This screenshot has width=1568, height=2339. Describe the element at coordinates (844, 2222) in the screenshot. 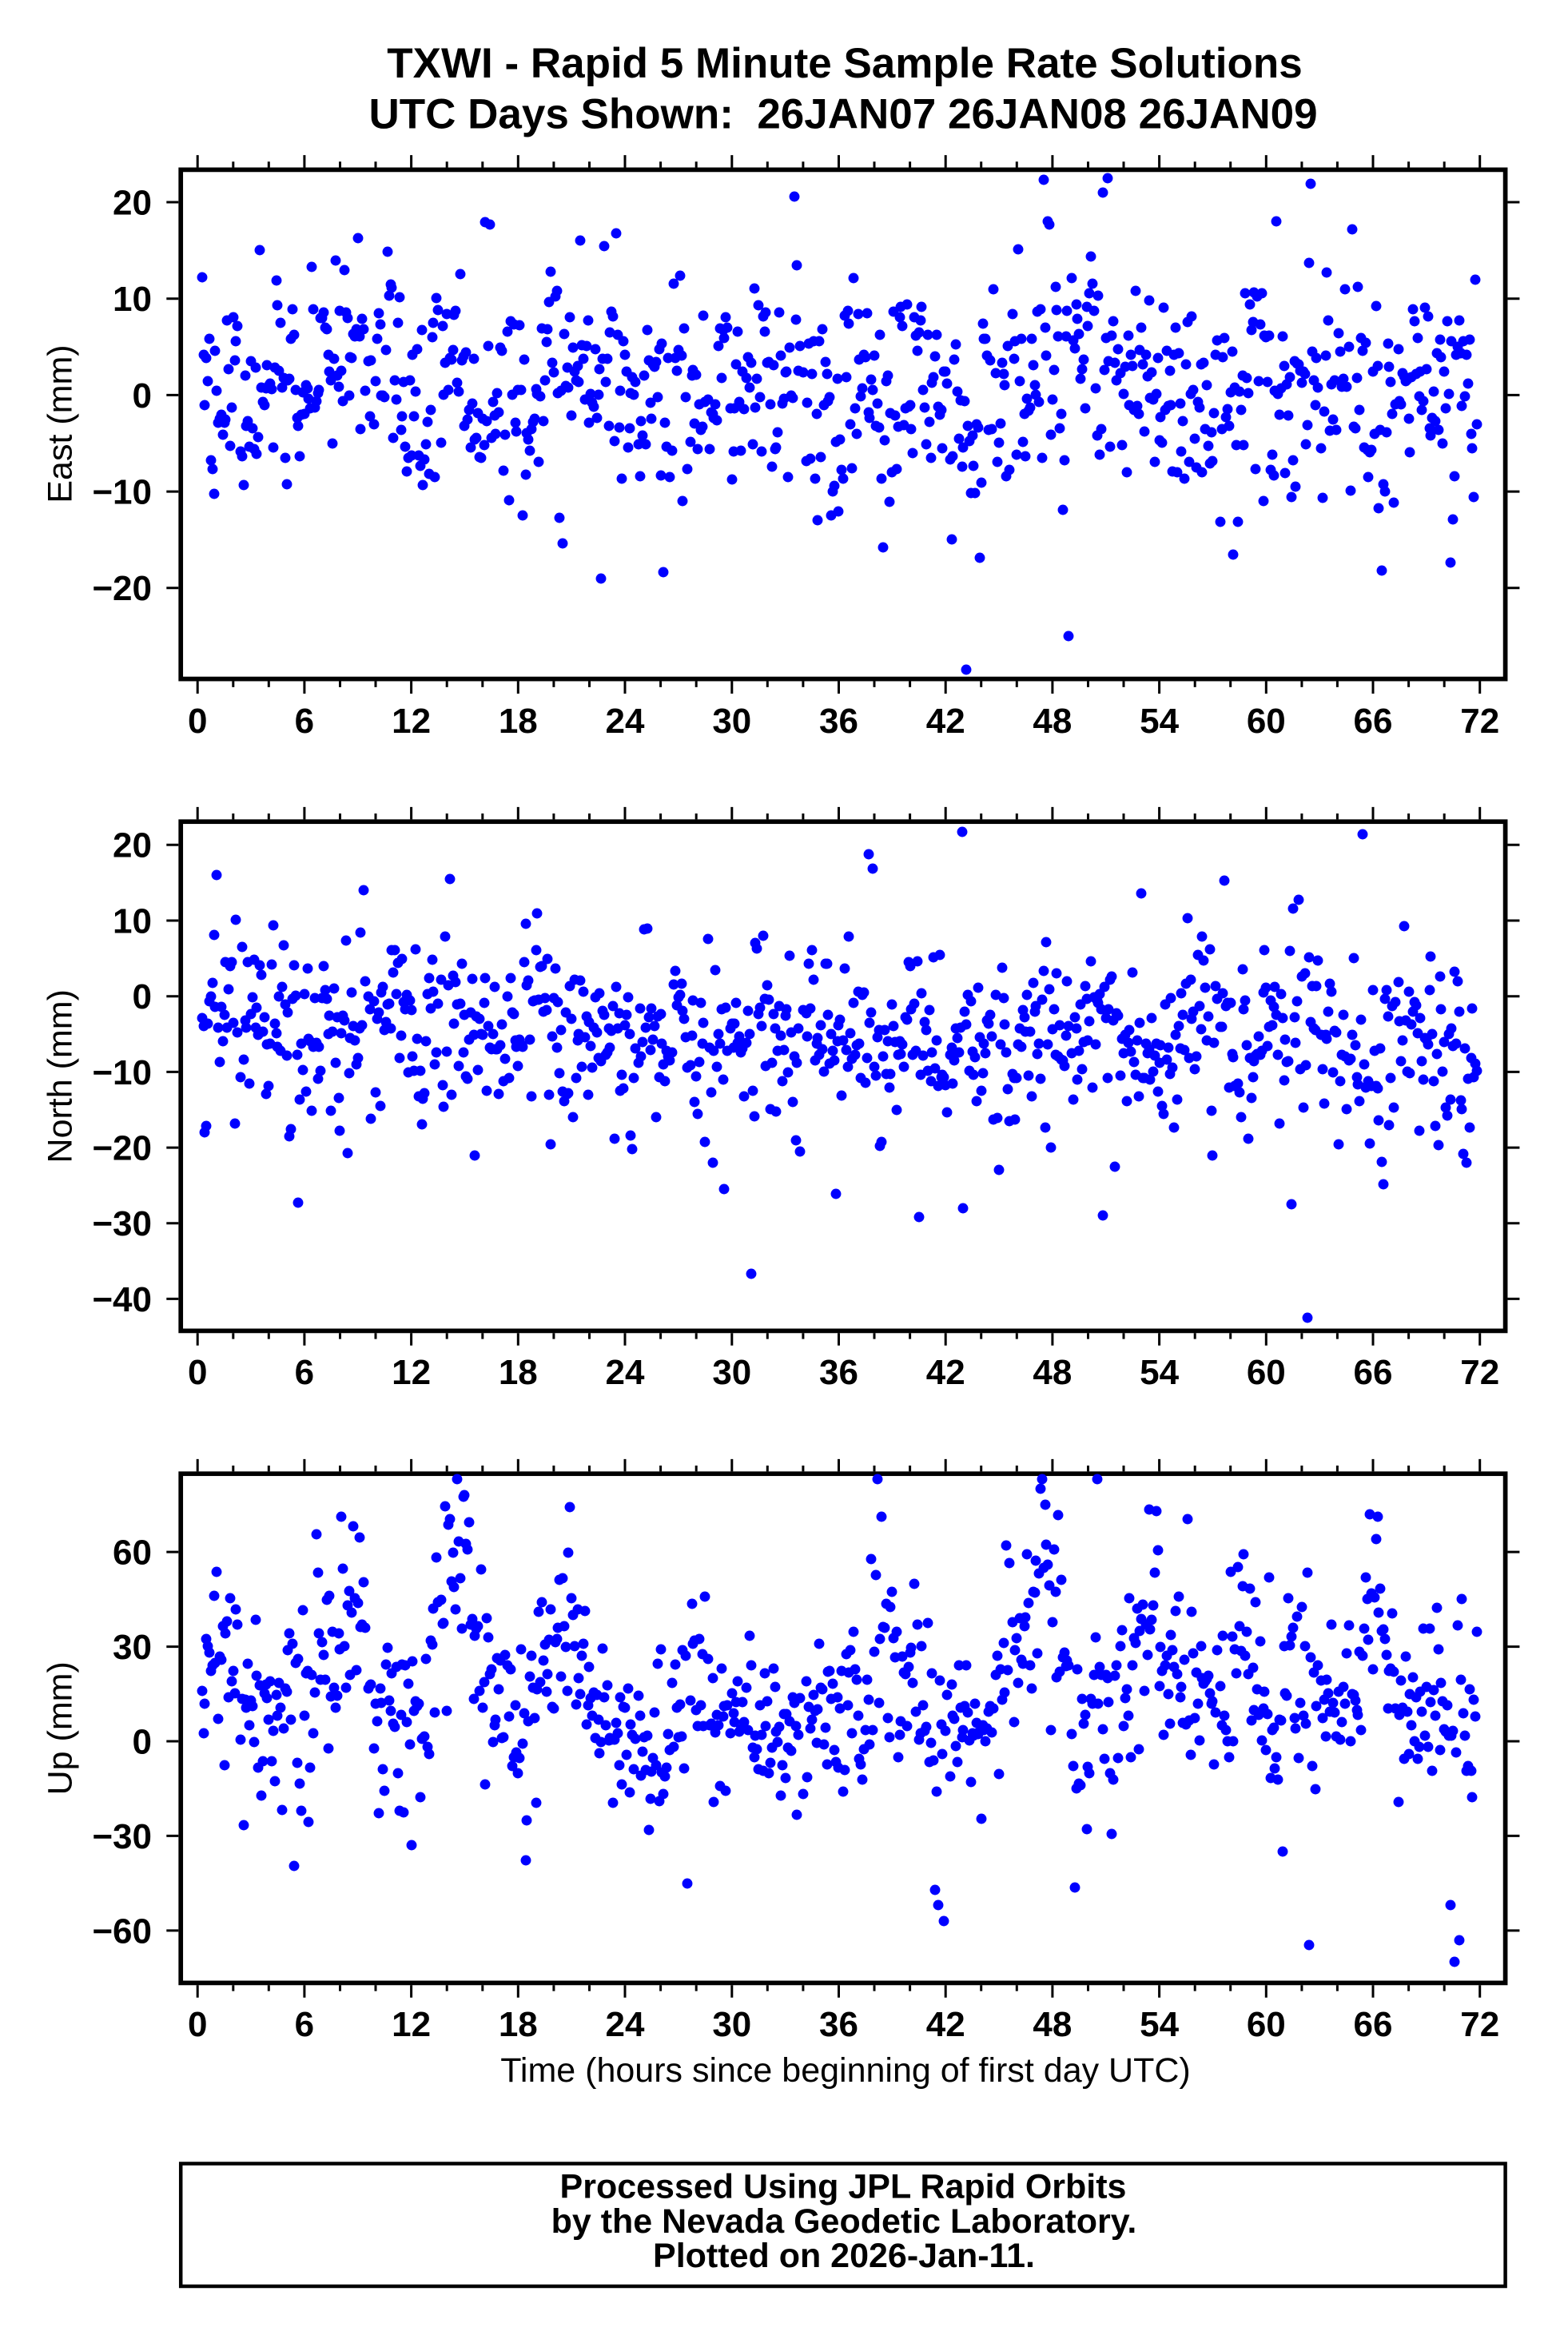

I see `svg-text:by the Nevada Geodetic Laborat: by the Nevada Geodetic Laboratory.` at that location.